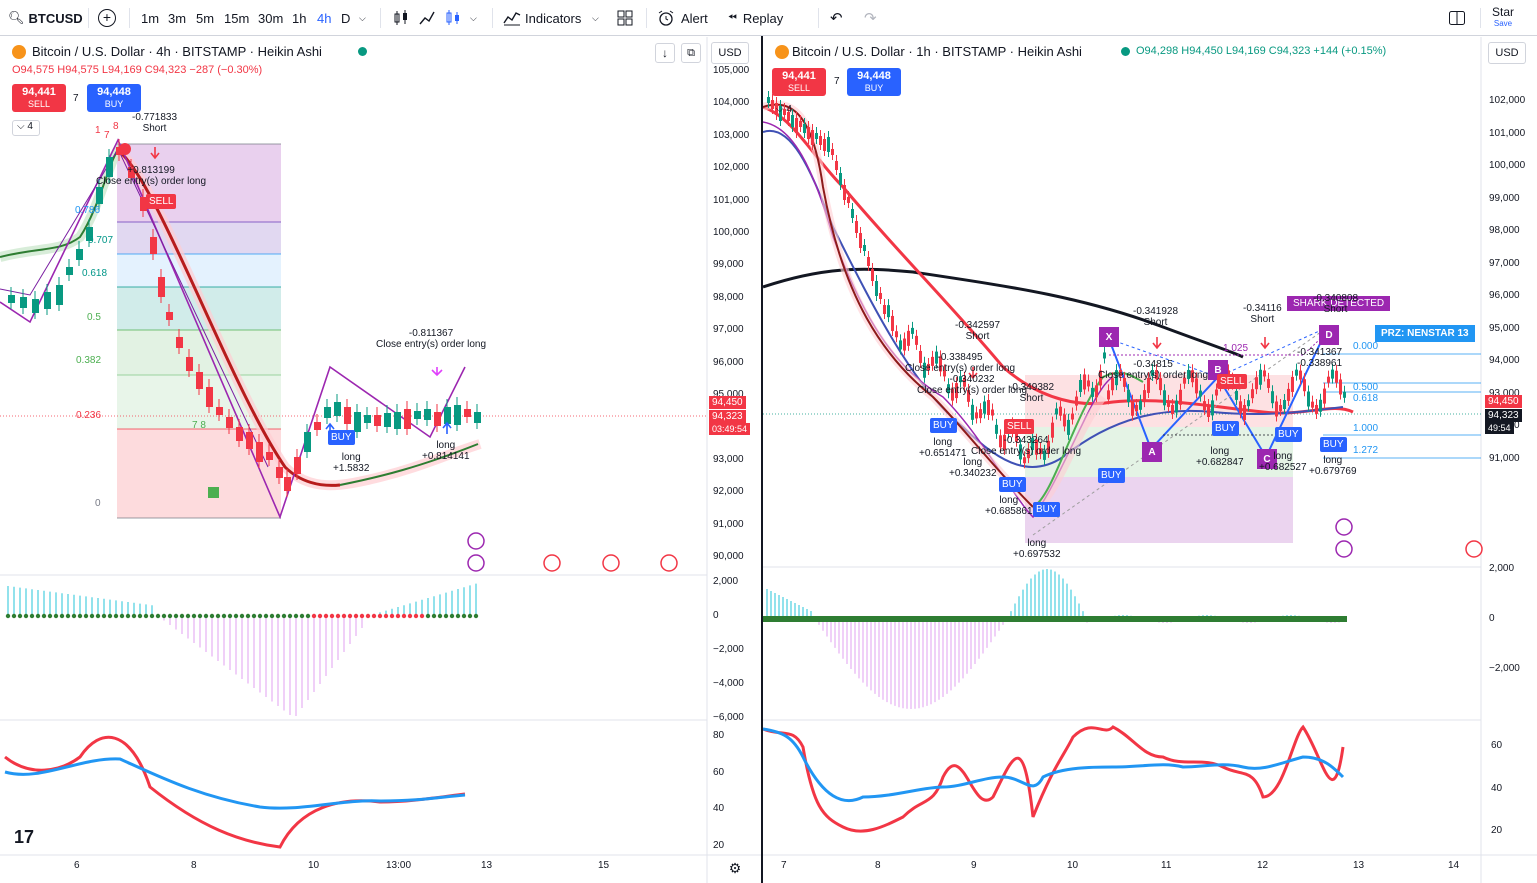 This screenshot has height=883, width=1537. What do you see at coordinates (401, 18) in the screenshot?
I see `candles-type-button` at bounding box center [401, 18].